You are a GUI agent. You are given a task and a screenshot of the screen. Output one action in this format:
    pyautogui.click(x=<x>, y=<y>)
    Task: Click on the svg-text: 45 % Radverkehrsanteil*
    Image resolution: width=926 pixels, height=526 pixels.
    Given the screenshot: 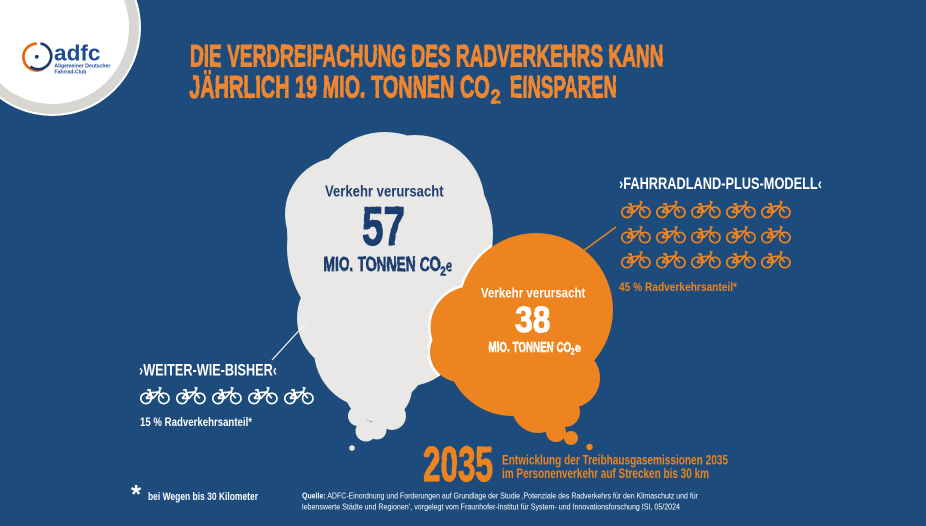 What is the action you would take?
    pyautogui.click(x=678, y=287)
    